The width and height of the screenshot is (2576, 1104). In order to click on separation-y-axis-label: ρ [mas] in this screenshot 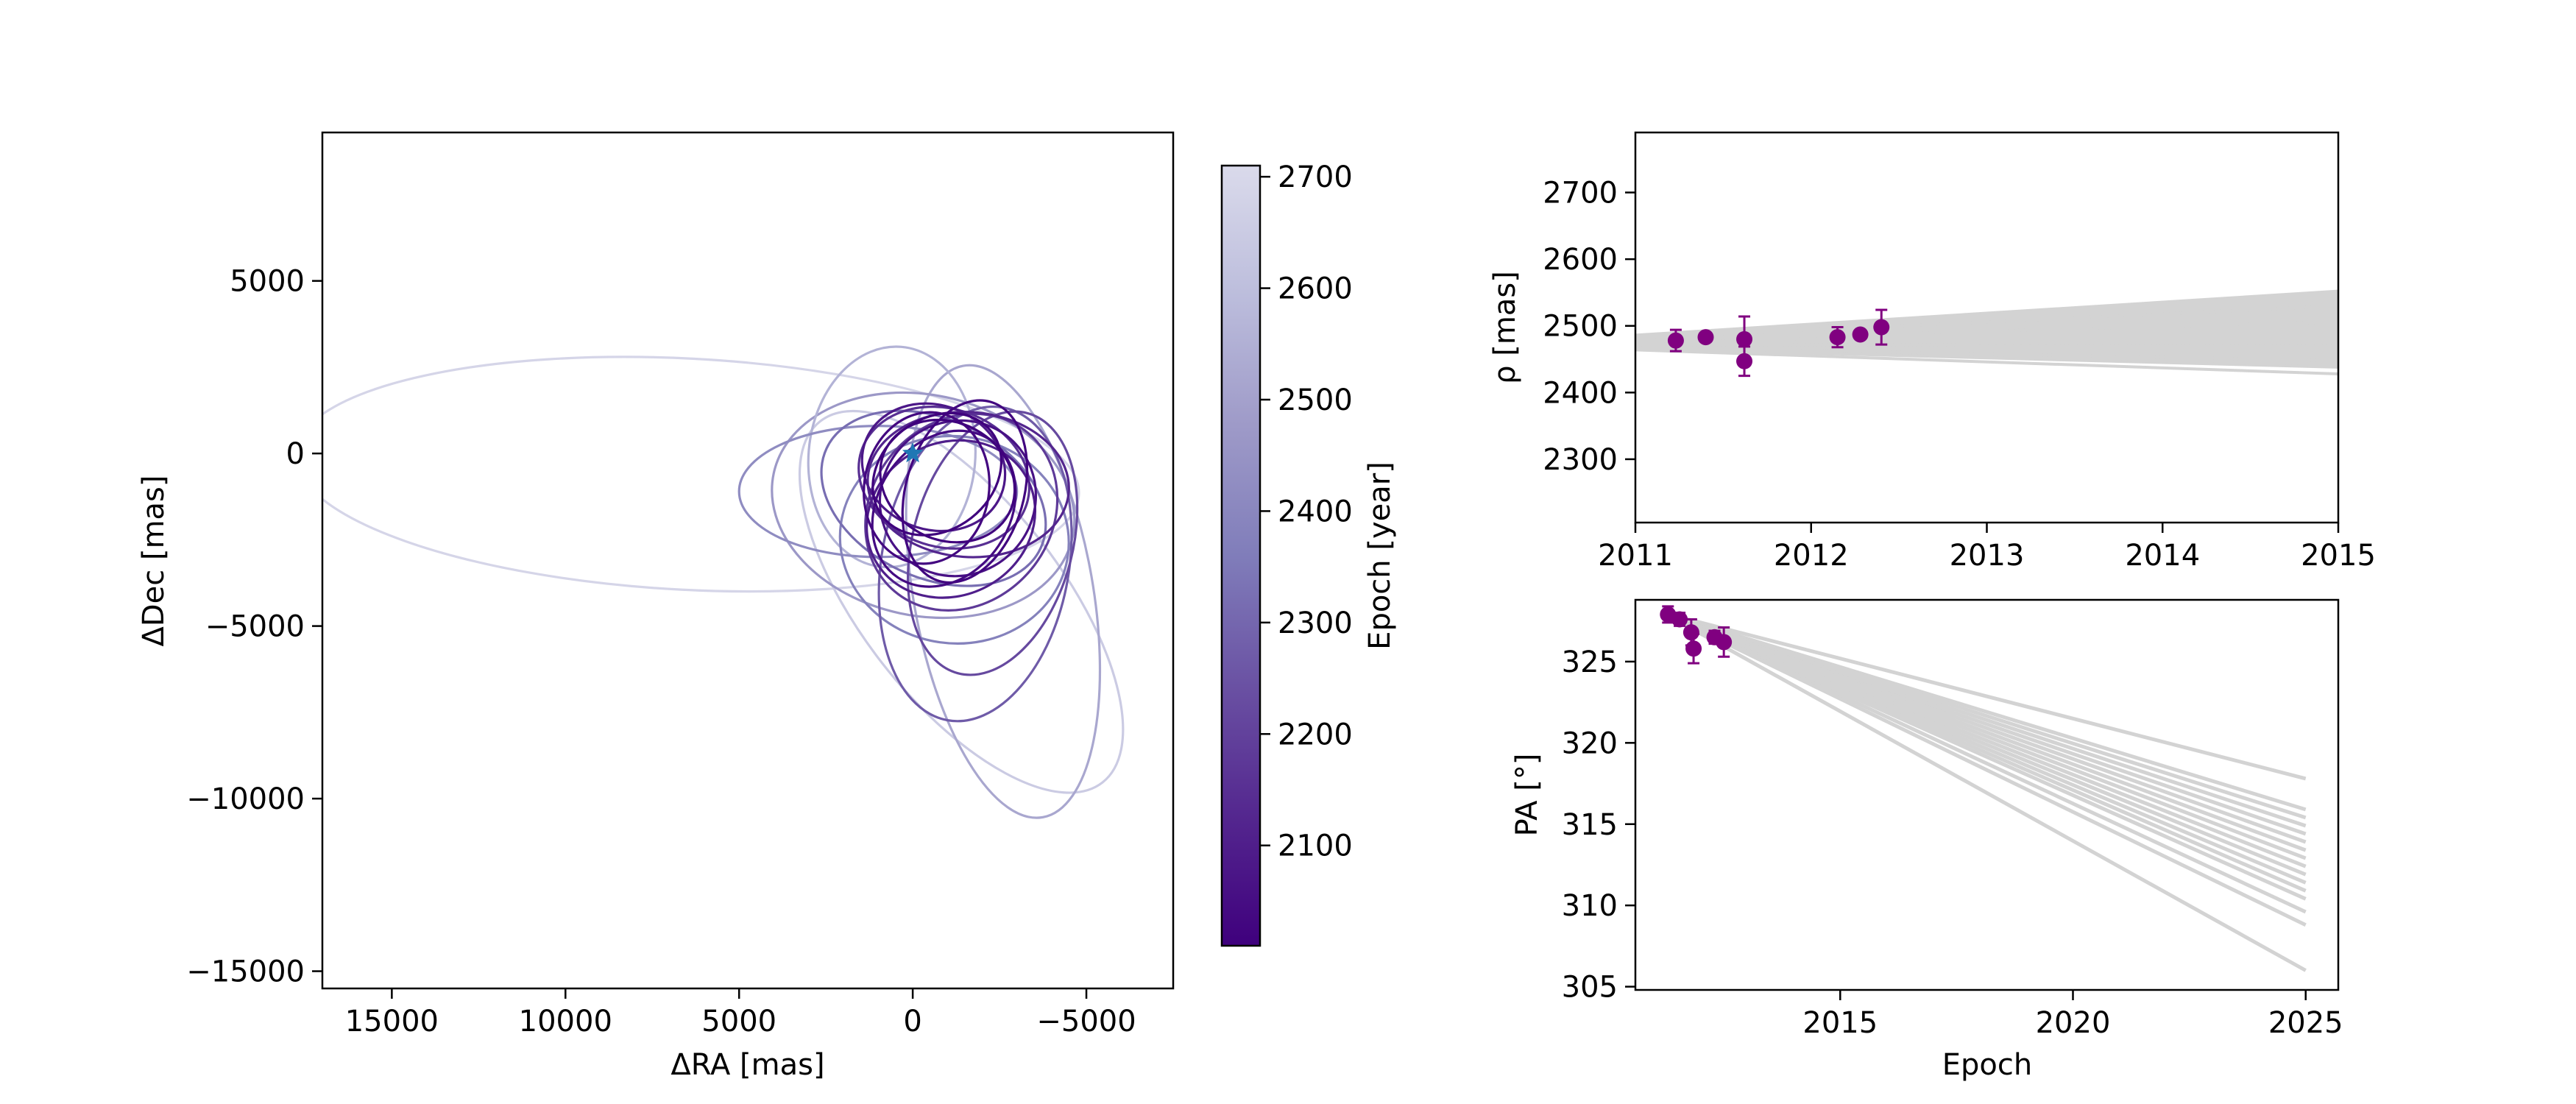, I will do `click(1505, 327)`.